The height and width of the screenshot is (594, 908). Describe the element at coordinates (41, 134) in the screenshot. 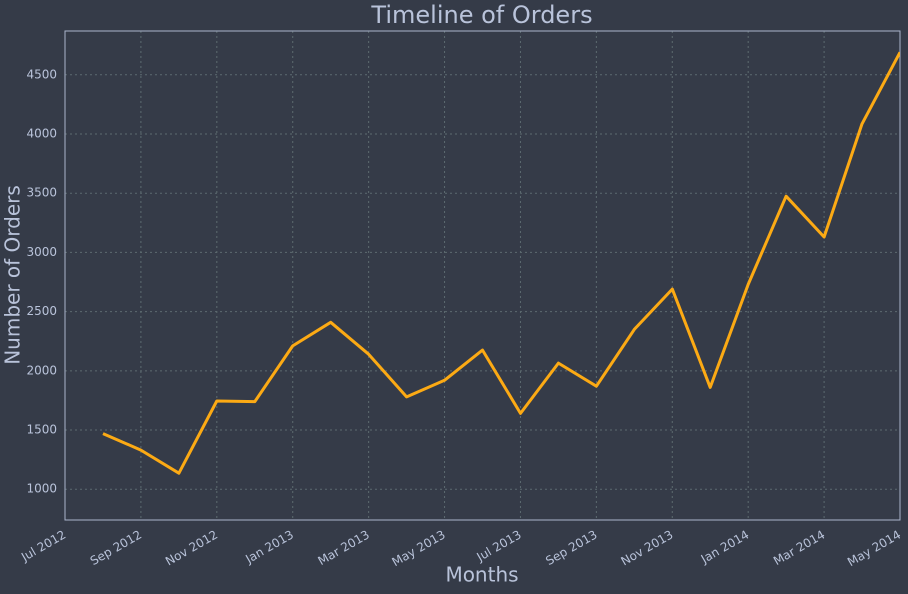

I see `y-tick-label: 4000` at that location.